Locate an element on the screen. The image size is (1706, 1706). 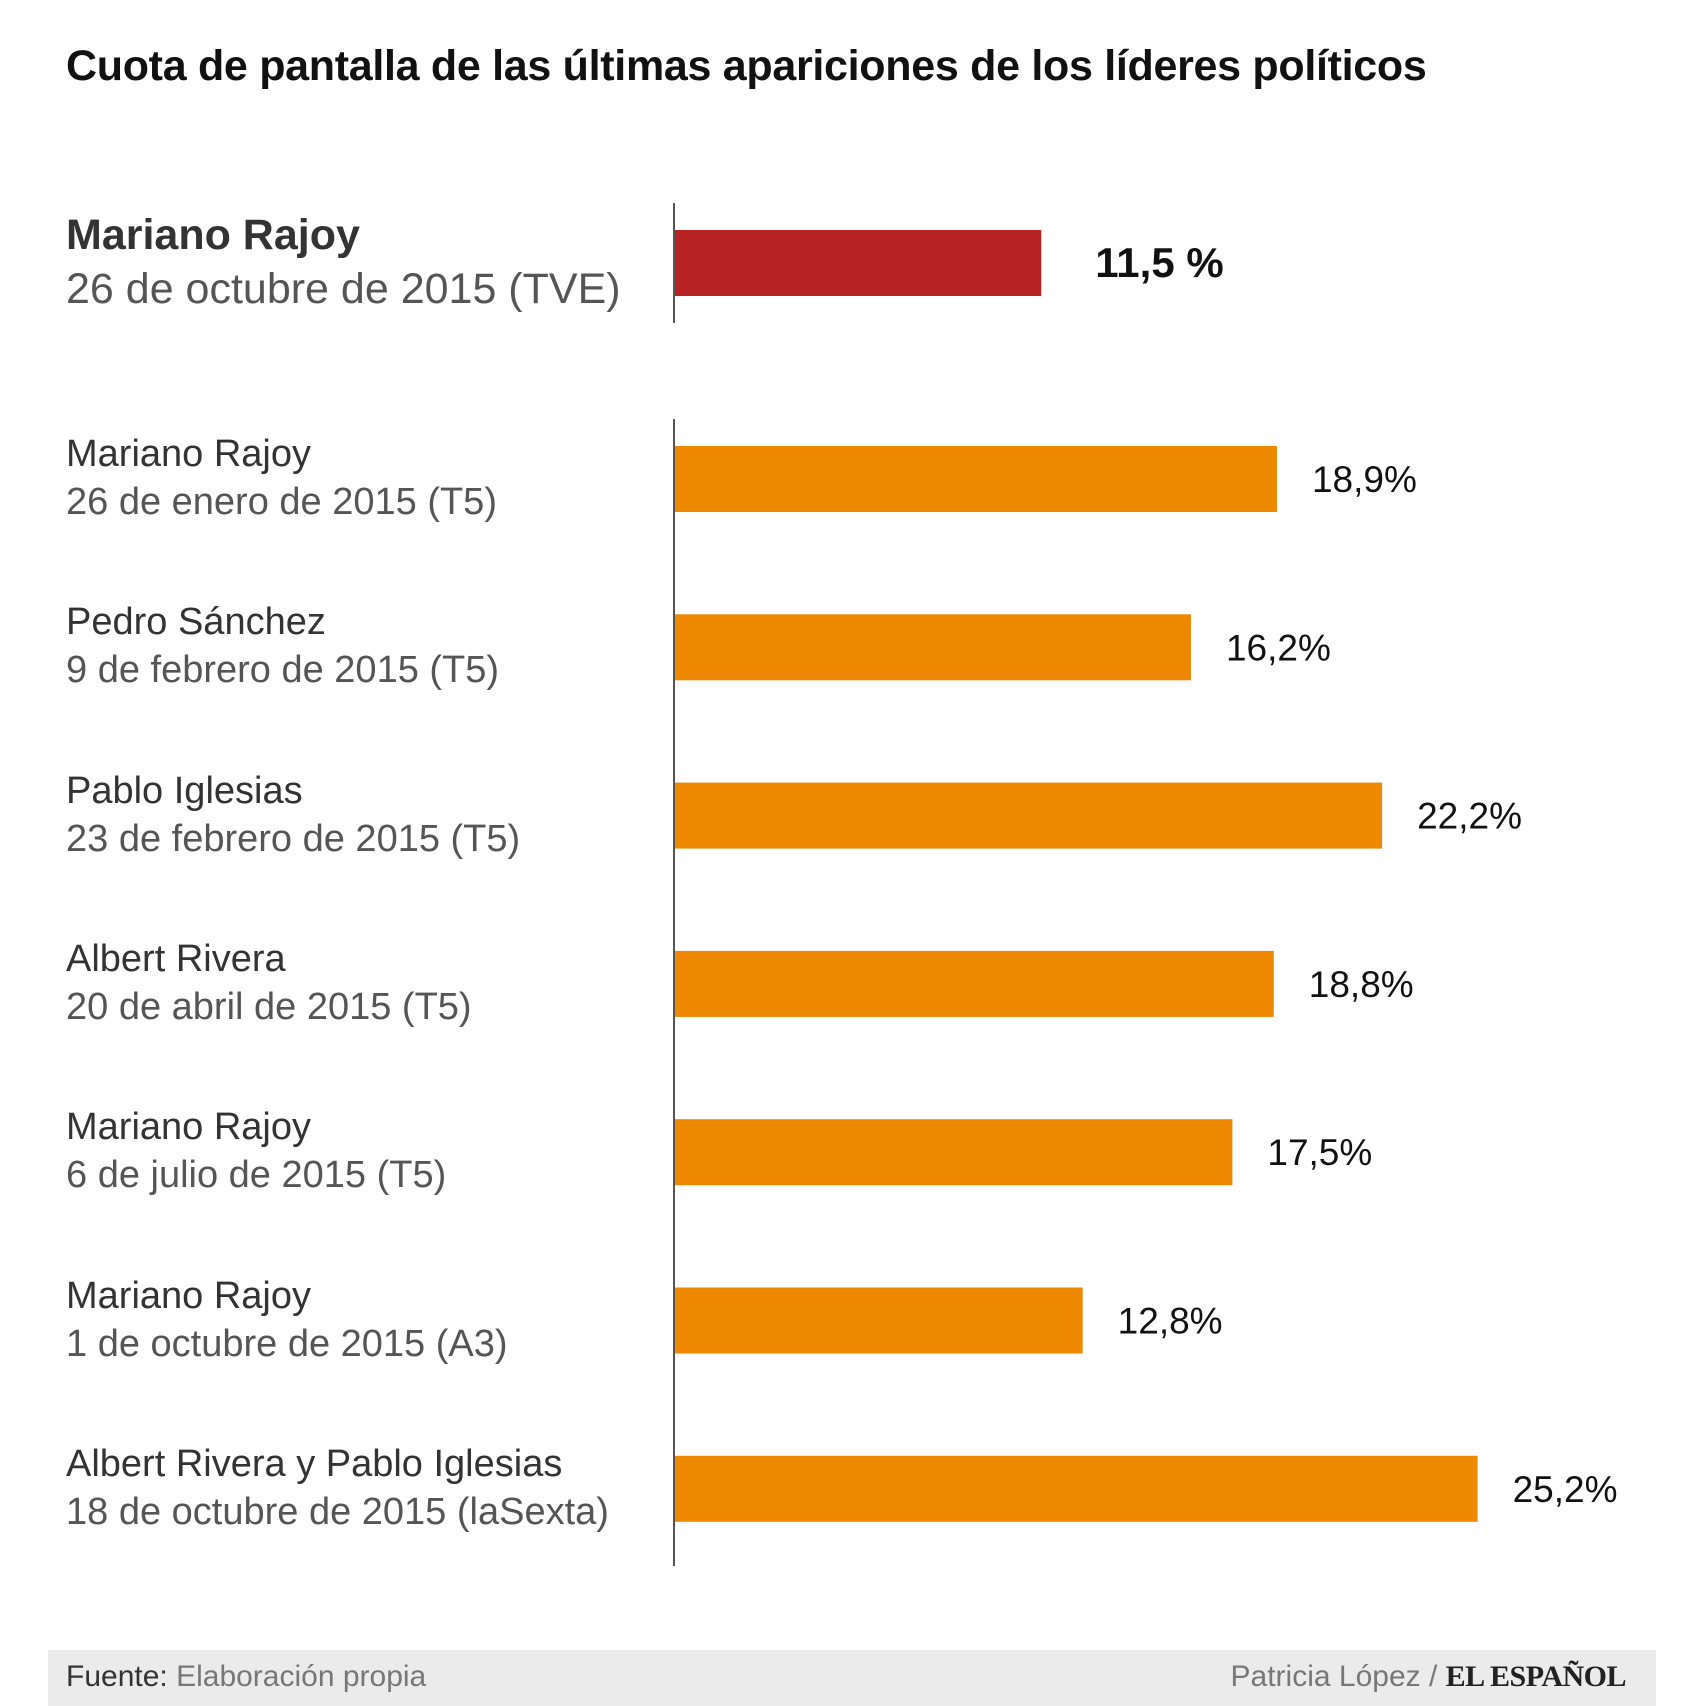
value-label: 18,8% is located at coordinates (1361, 984).